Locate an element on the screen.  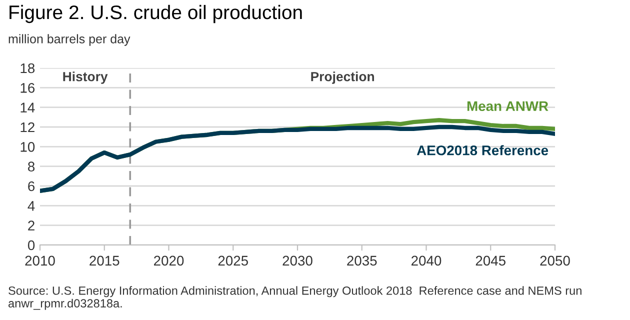
y-tick-label: 4 is located at coordinates (31, 206).